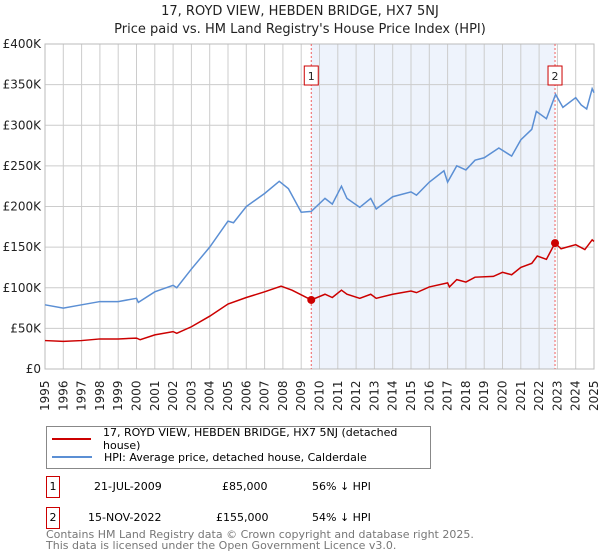 Image resolution: width=600 pixels, height=560 pixels. Describe the element at coordinates (265, 395) in the screenshot. I see `x-tick-label: 2007` at that location.